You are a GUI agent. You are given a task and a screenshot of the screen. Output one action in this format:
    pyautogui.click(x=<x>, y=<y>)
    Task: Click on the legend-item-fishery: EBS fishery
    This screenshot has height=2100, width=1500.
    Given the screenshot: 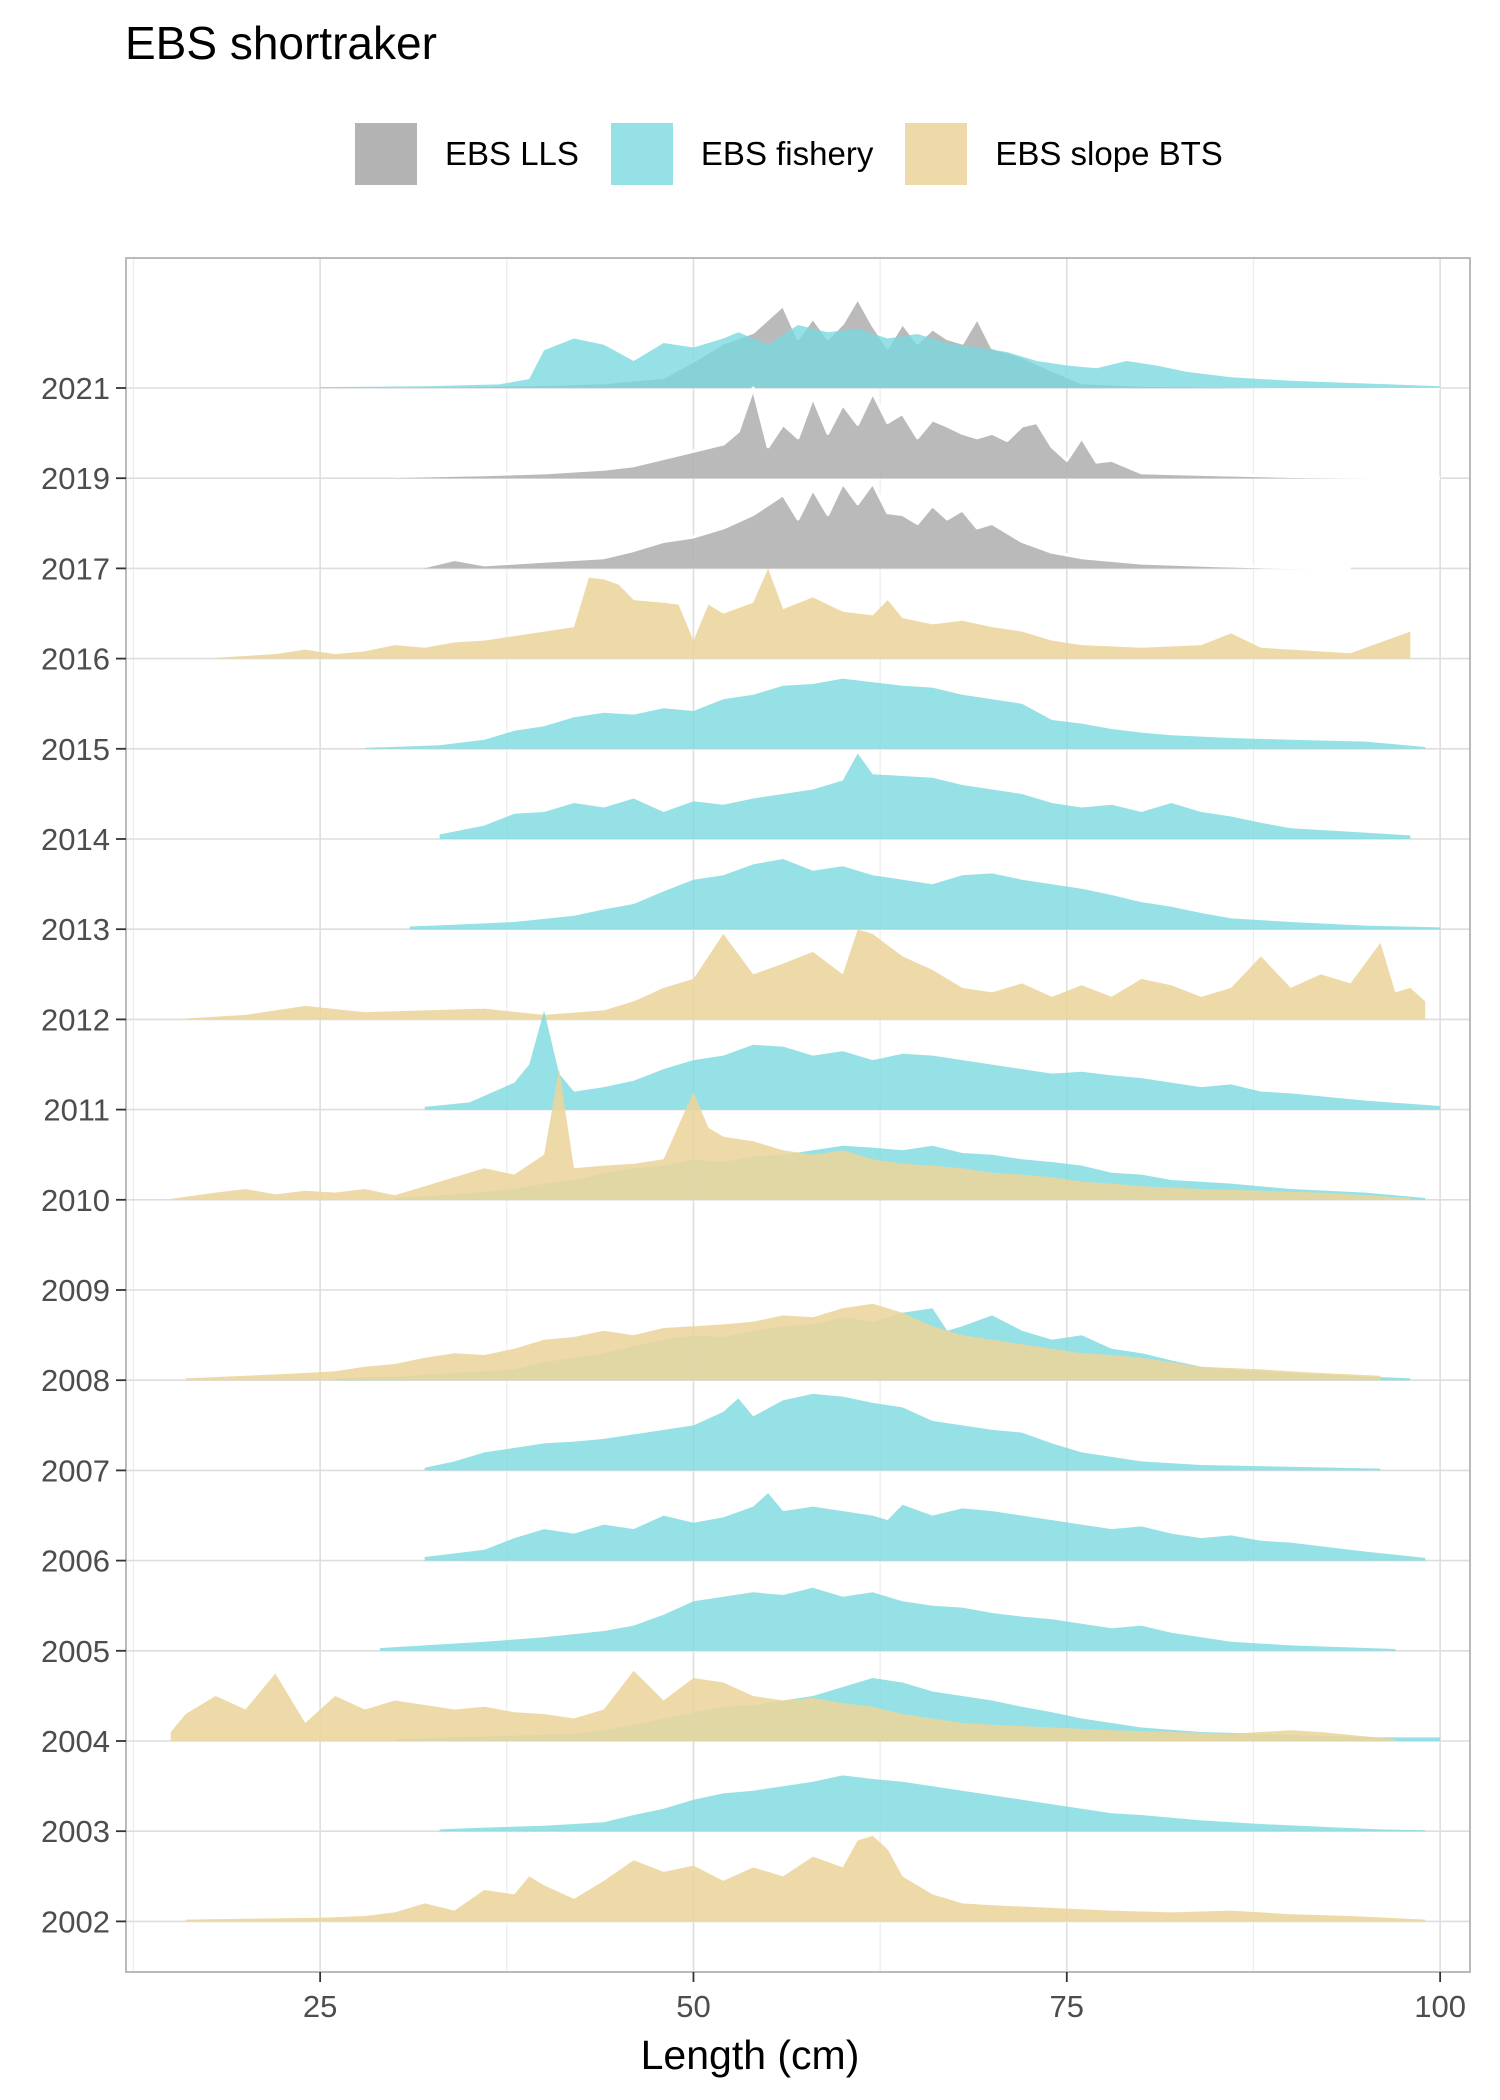 What is the action you would take?
    pyautogui.click(x=742, y=154)
    